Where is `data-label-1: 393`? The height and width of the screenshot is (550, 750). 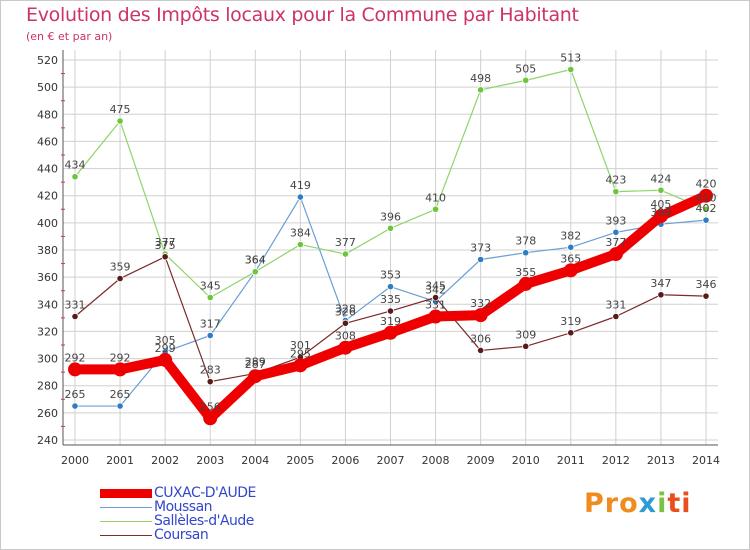
data-label-1: 393 is located at coordinates (615, 220).